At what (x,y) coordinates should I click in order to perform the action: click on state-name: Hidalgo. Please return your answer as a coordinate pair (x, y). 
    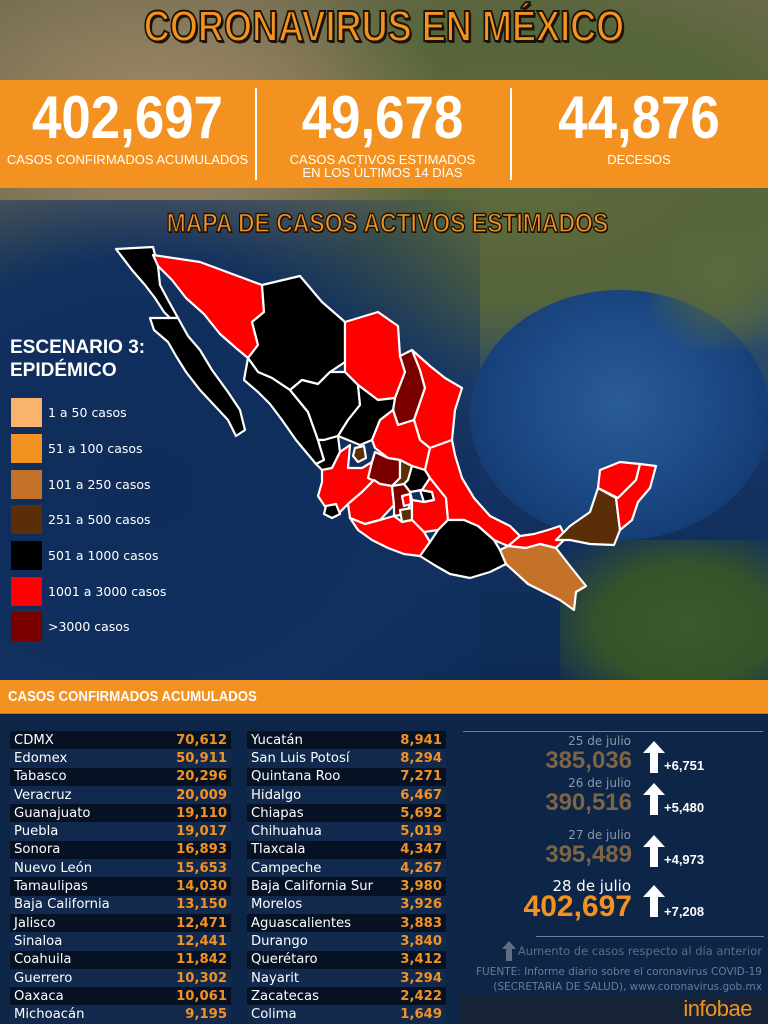
    Looking at the image, I should click on (276, 795).